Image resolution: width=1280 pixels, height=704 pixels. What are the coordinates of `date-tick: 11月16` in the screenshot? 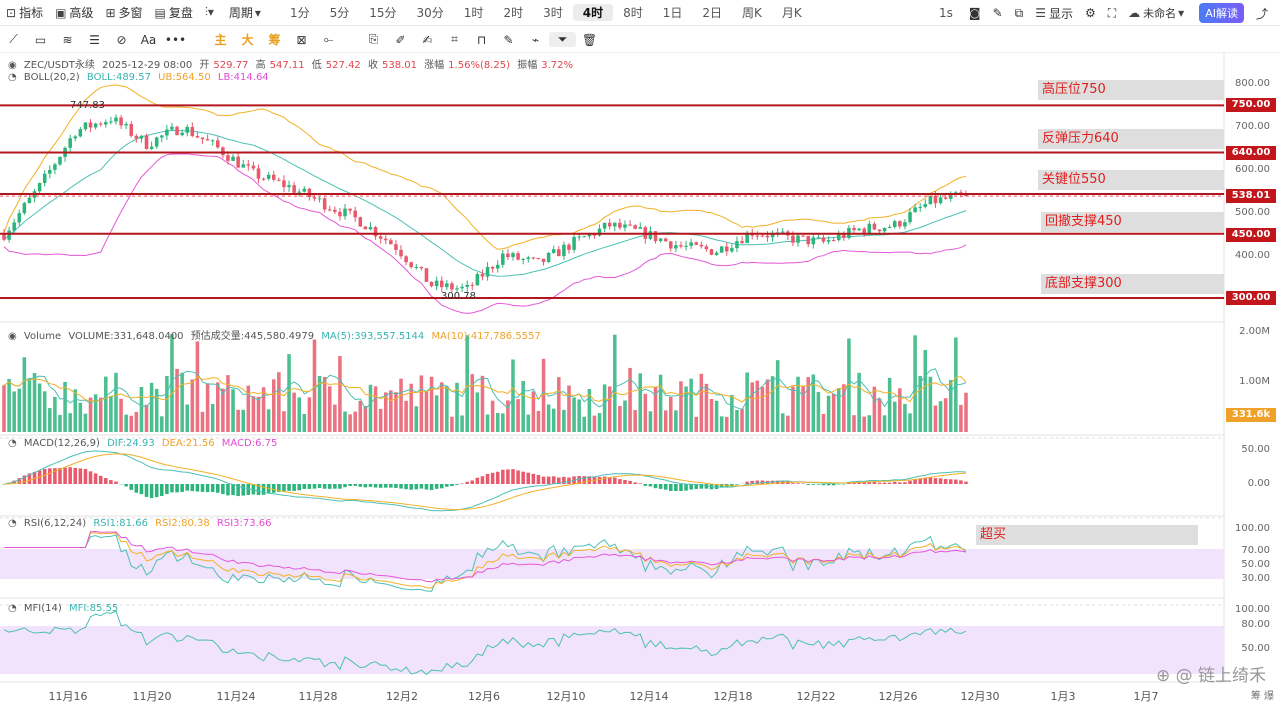 It's located at (68, 696).